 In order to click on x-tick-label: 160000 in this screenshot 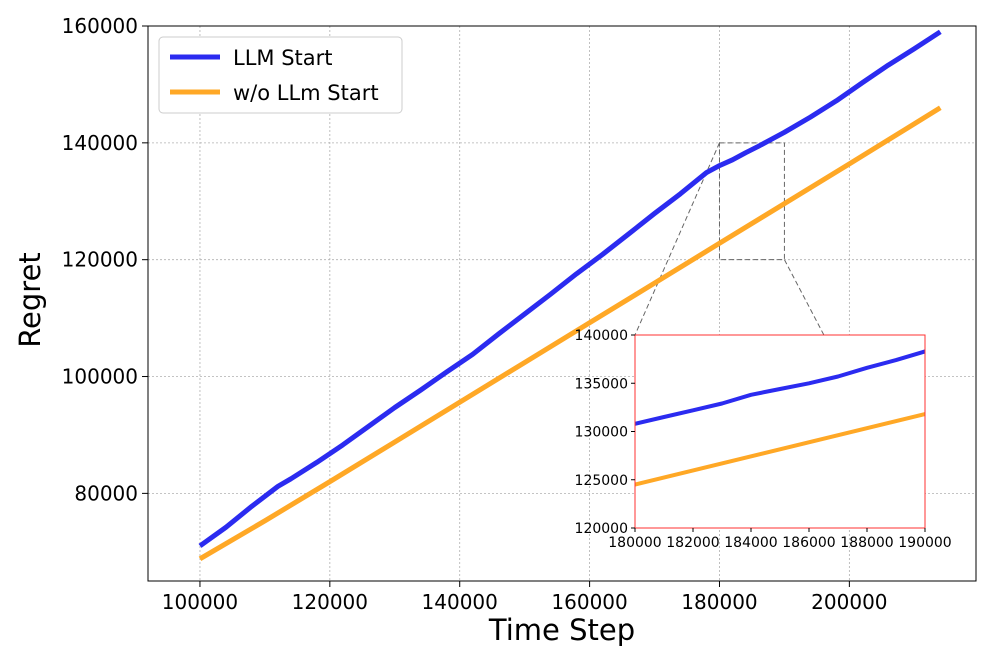, I will do `click(589, 602)`.